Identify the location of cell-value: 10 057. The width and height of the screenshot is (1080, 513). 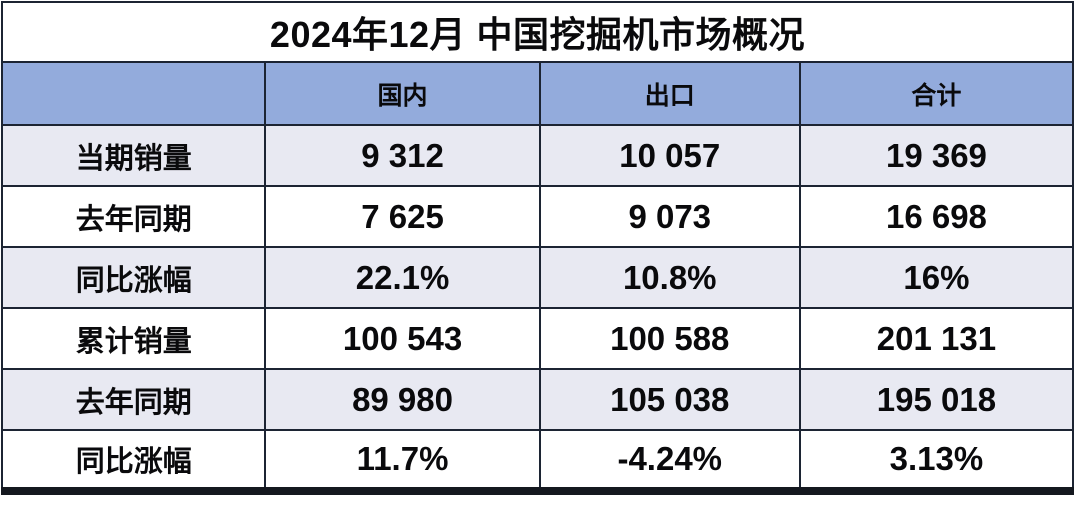
(669, 155).